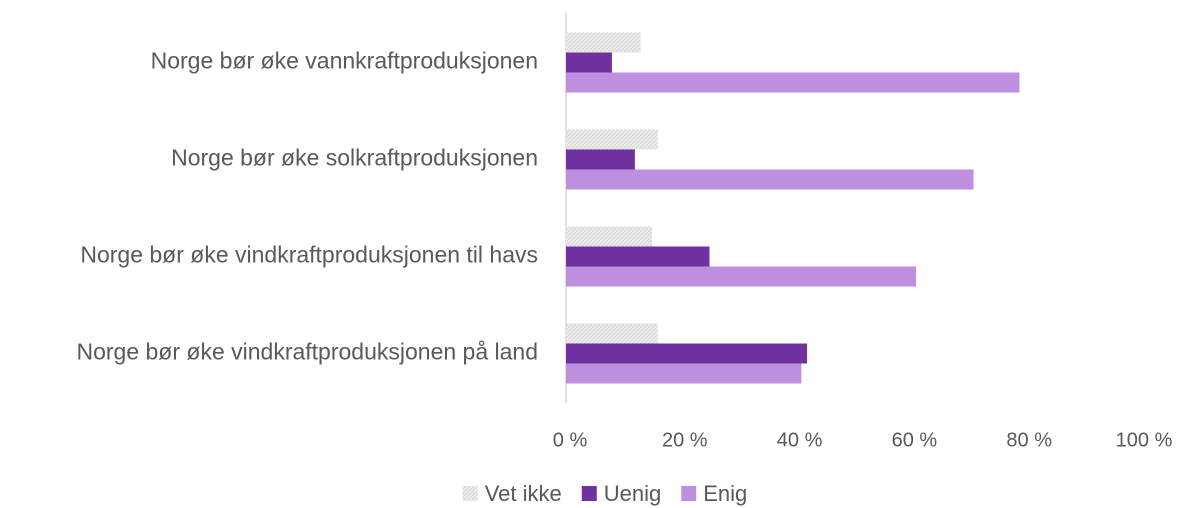  Describe the element at coordinates (354, 158) in the screenshot. I see `y-tick-label: Norge bør øke solkraftproduksjonen` at that location.